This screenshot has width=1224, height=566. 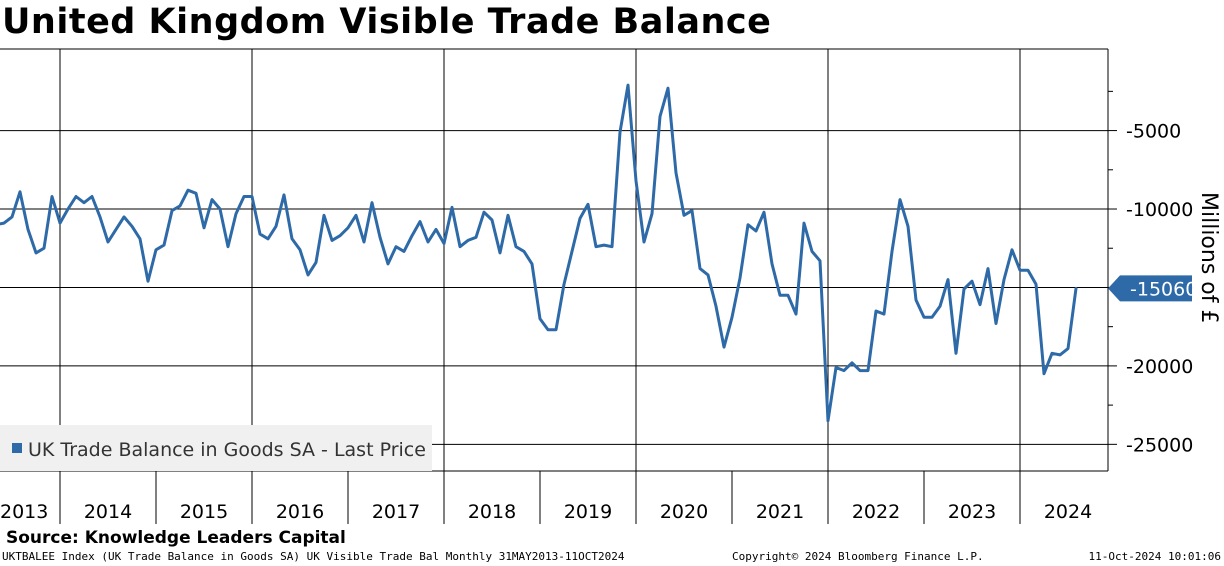 I want to click on last-value-marker: -15060, so click(x=1152, y=288).